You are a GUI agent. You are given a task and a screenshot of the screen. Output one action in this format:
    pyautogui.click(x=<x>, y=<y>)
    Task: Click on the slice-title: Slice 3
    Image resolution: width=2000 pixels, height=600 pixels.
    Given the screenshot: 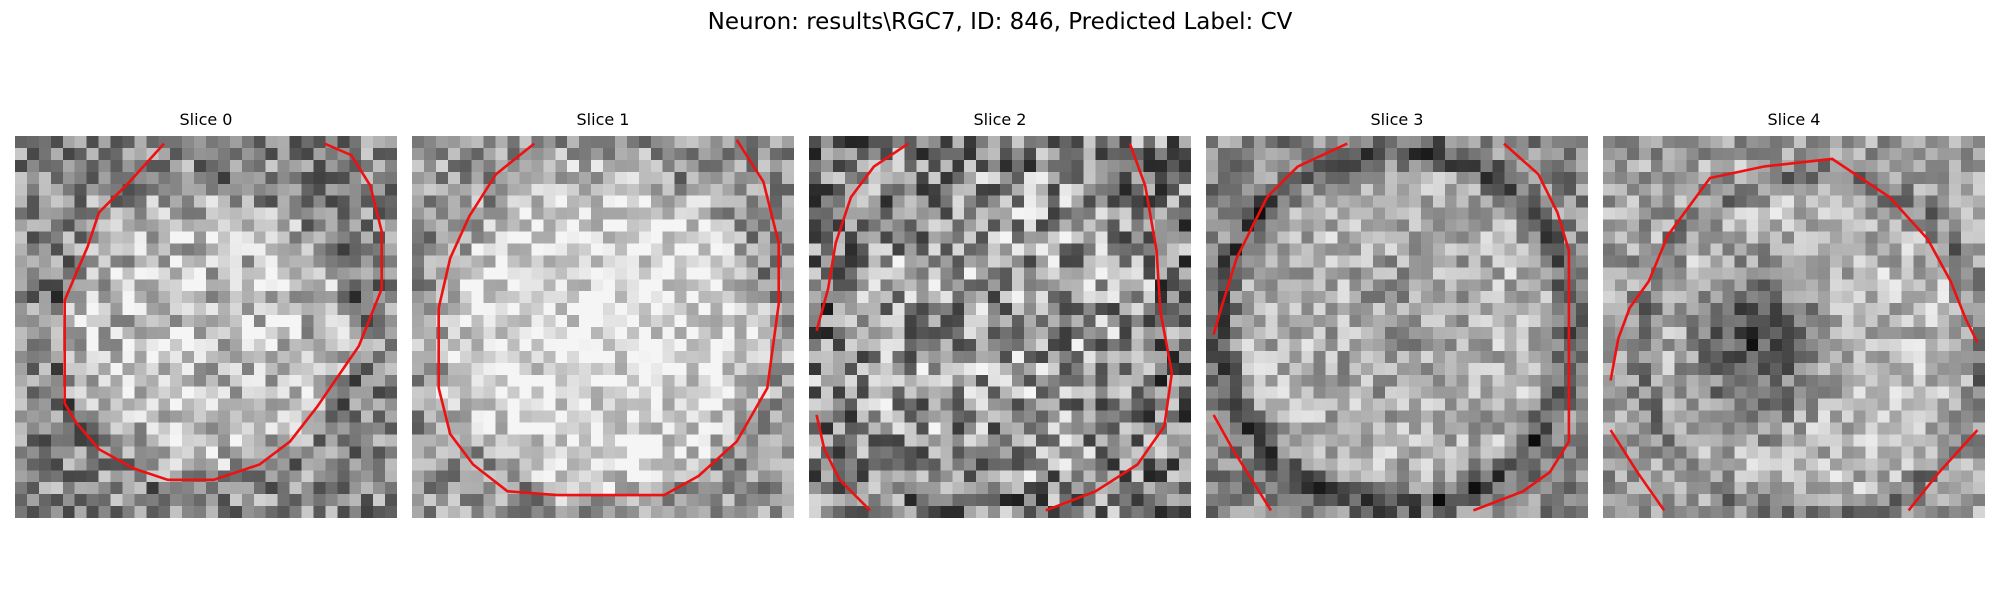 What is the action you would take?
    pyautogui.click(x=1397, y=119)
    